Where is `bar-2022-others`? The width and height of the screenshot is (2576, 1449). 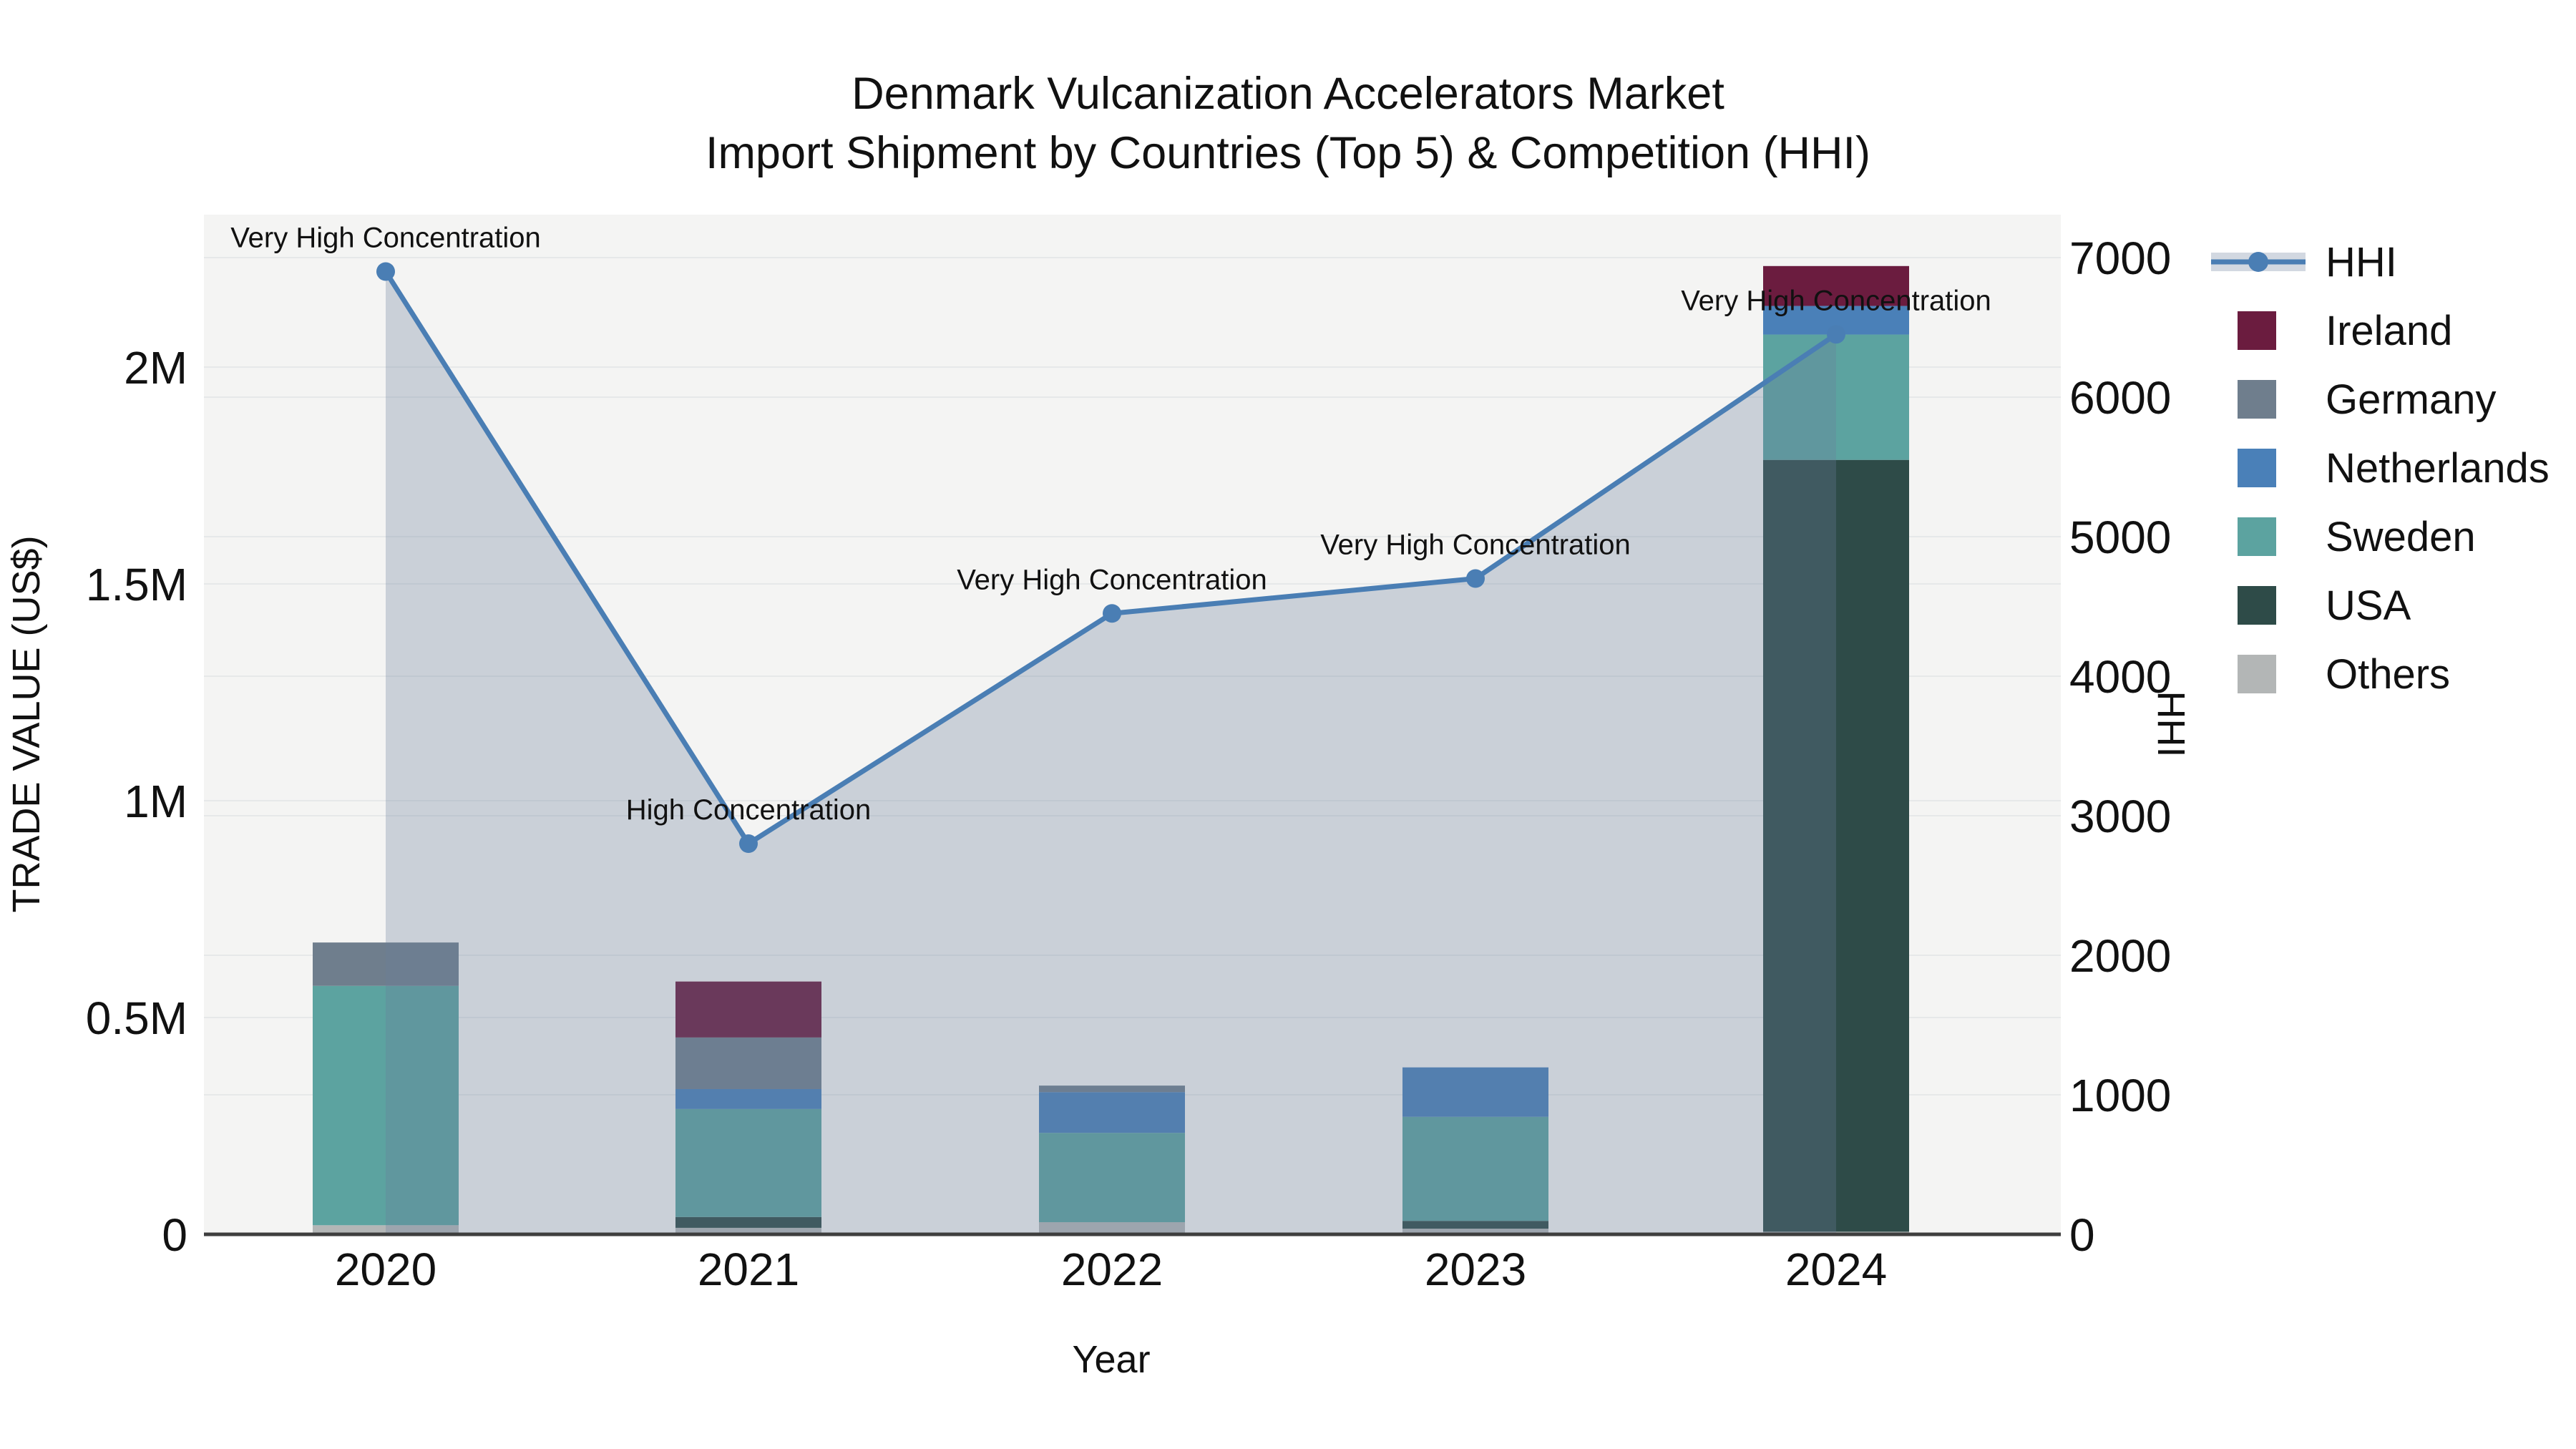
bar-2022-others is located at coordinates (1112, 1228).